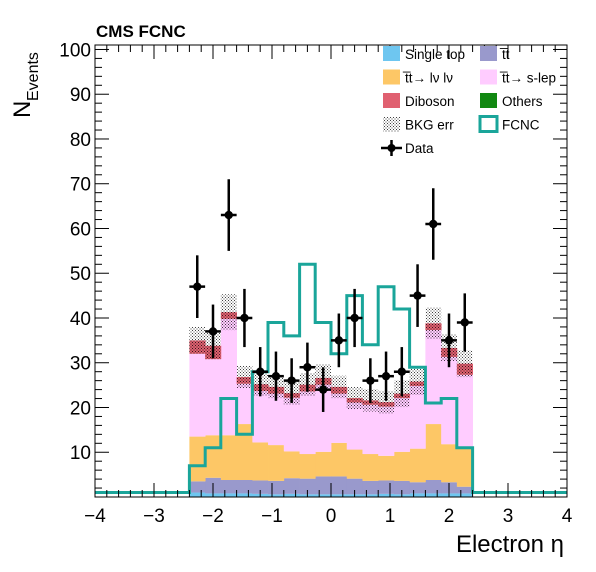 The height and width of the screenshot is (572, 596). Describe the element at coordinates (33, 76) in the screenshot. I see `y-axis-title-sub: Events` at that location.